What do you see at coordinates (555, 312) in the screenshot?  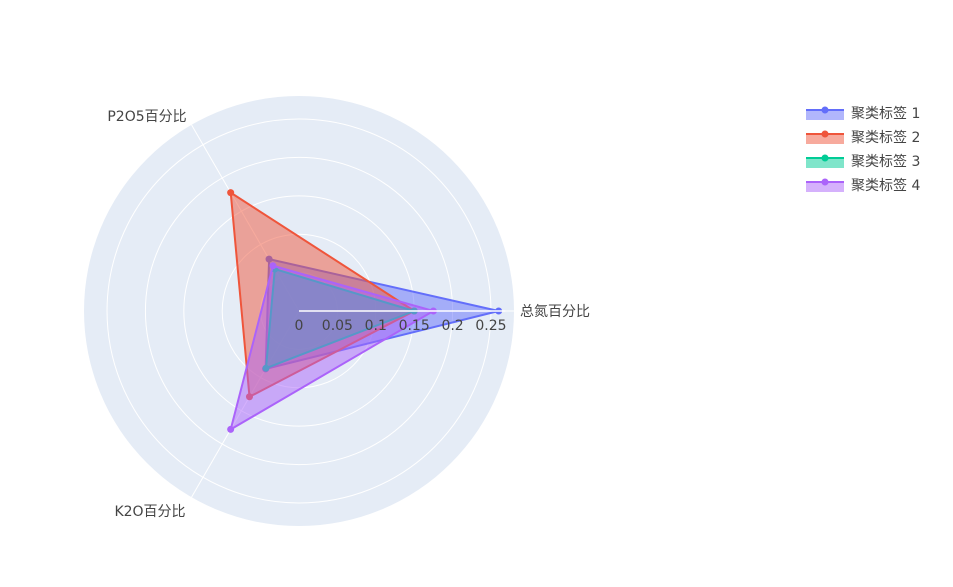 I see `angular-axis-label: 总氮百分比` at bounding box center [555, 312].